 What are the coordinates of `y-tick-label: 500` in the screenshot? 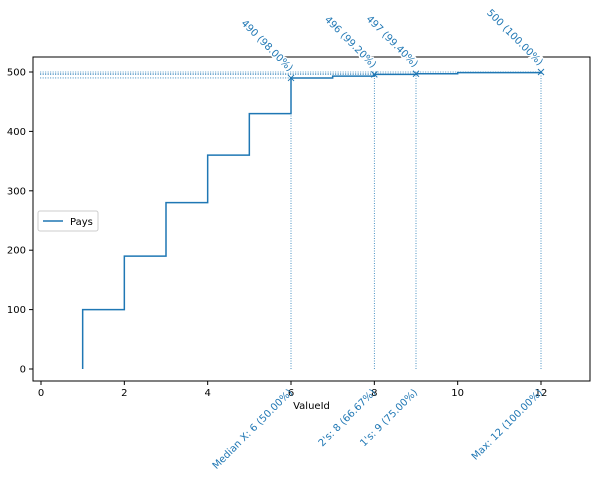 It's located at (16, 73).